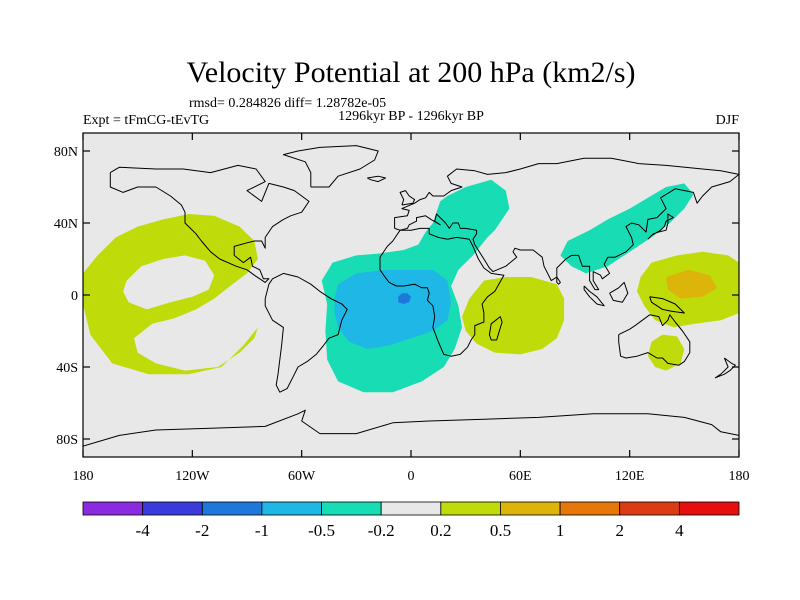 The width and height of the screenshot is (800, 600). What do you see at coordinates (594, 296) in the screenshot?
I see `coast-sumatra` at bounding box center [594, 296].